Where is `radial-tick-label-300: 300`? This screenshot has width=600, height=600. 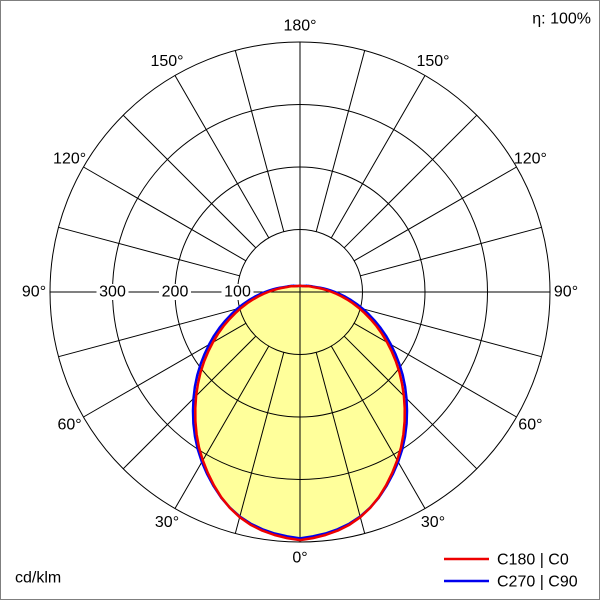 radial-tick-label-300: 300 is located at coordinates (112, 292).